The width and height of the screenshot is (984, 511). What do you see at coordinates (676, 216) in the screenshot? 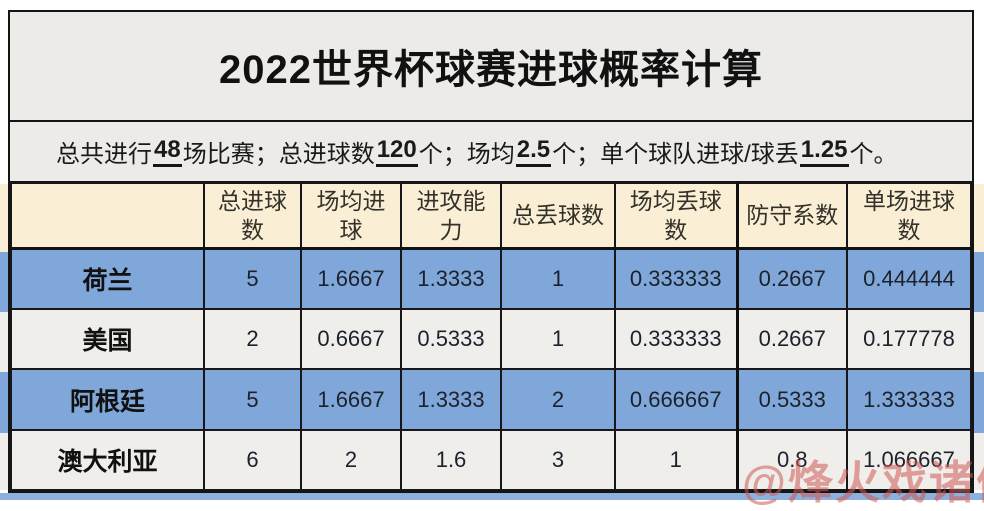
I see `header-cell-conceded-per-match: 场均丢球数` at bounding box center [676, 216].